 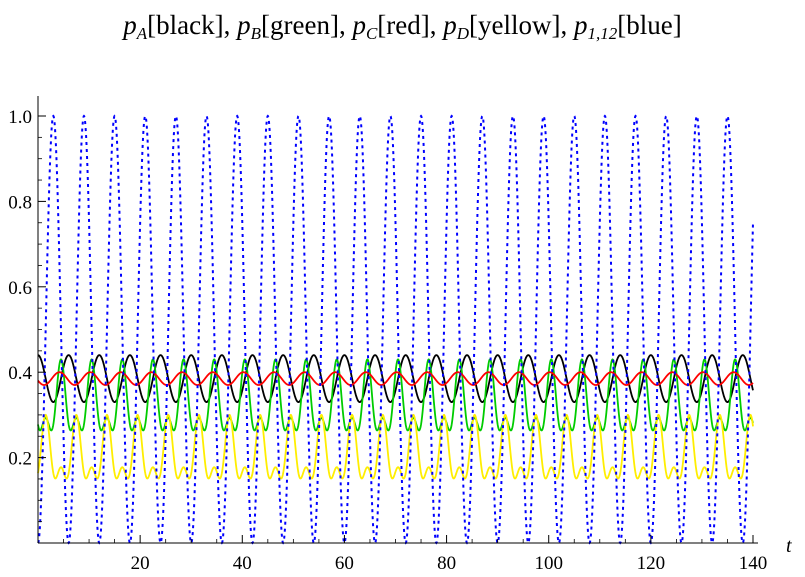 I want to click on title-red: [red],, so click(x=410, y=25).